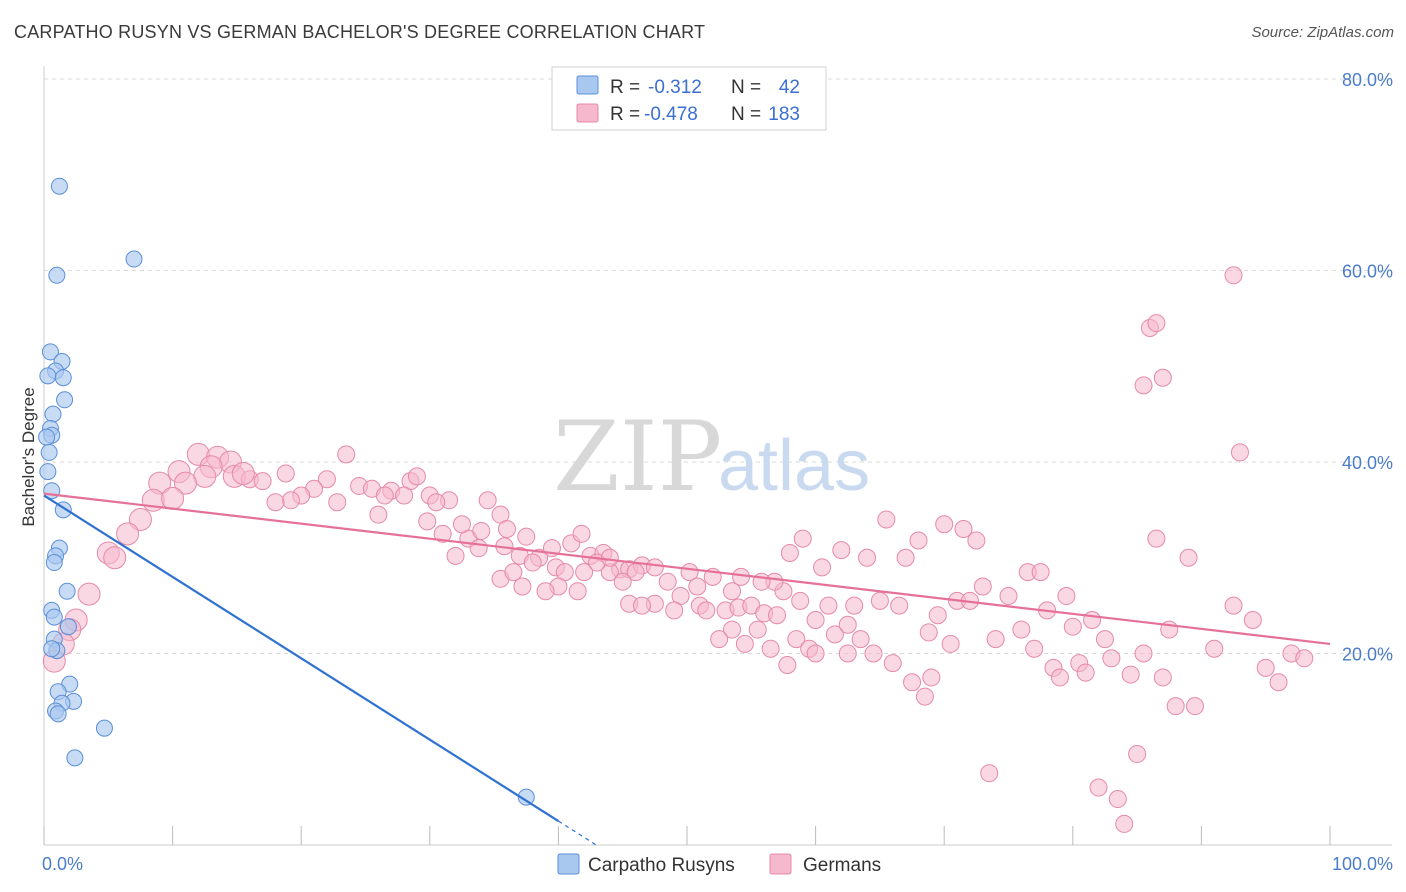 Image resolution: width=1406 pixels, height=892 pixels. Describe the element at coordinates (1367, 272) in the screenshot. I see `y-tick-label: 60.0%` at that location.